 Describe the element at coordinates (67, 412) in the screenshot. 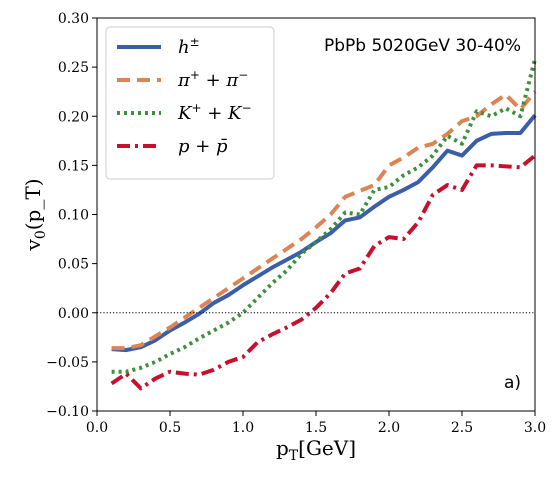

I see `y-tick-label: −0.10` at that location.